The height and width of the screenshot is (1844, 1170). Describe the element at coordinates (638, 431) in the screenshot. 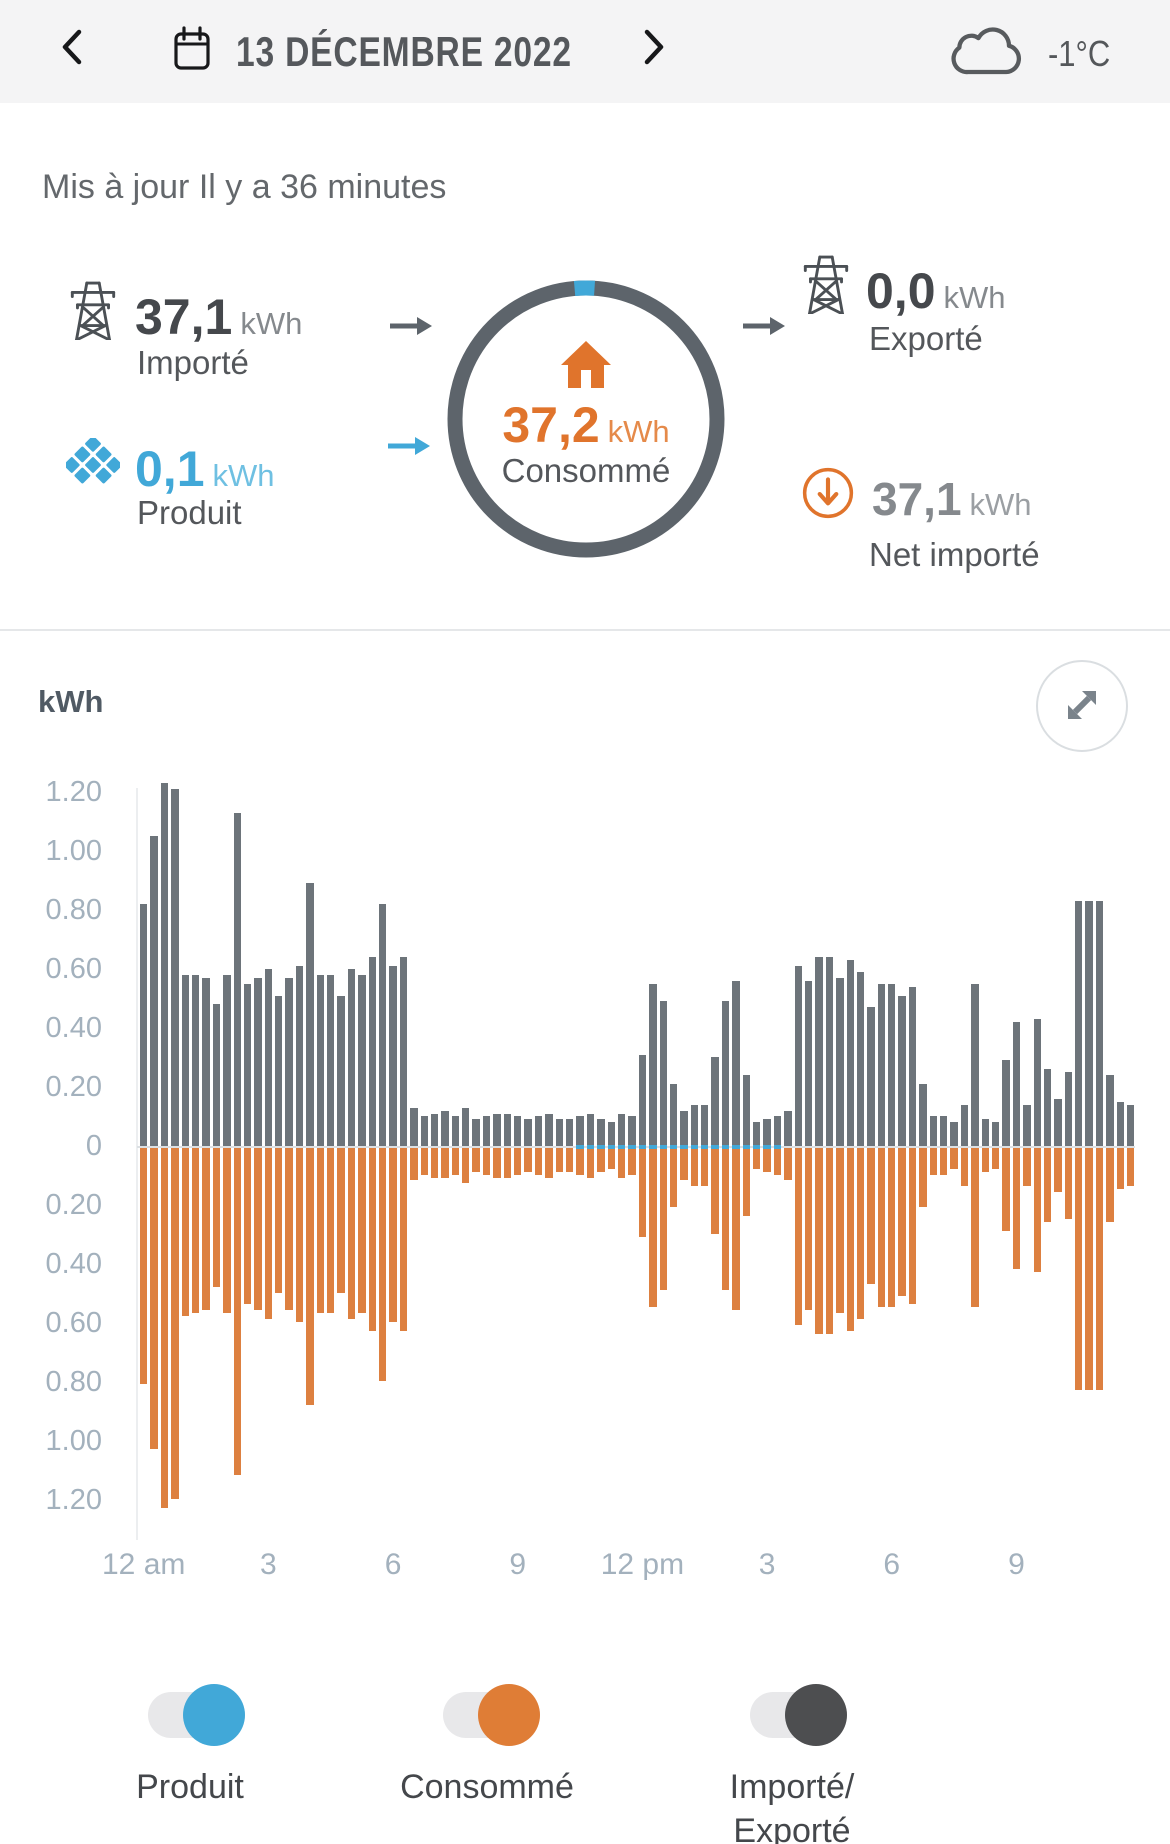

I see `consumed-unit: kWh` at that location.